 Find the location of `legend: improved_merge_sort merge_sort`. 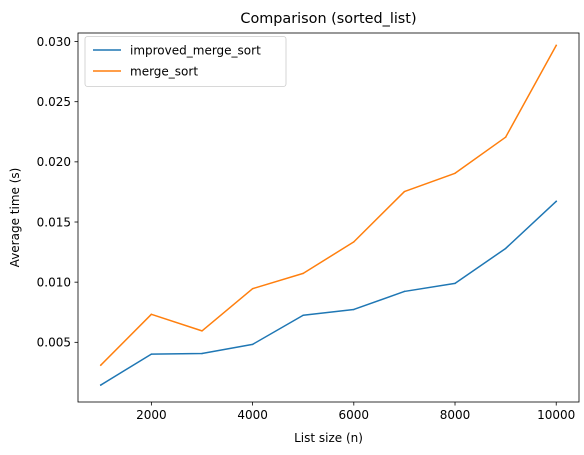

legend: improved_merge_sort merge_sort is located at coordinates (185, 61).